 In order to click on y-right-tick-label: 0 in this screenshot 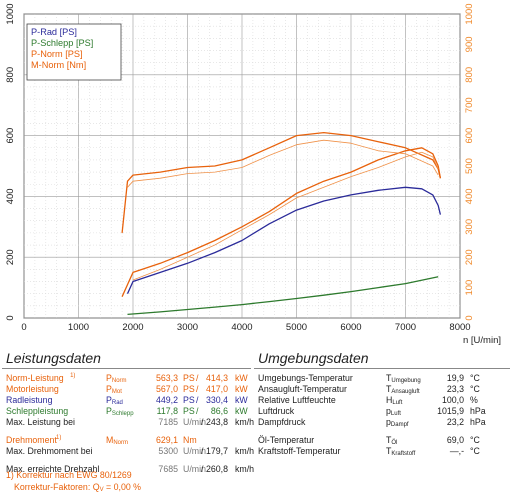, I will do `click(469, 317)`.